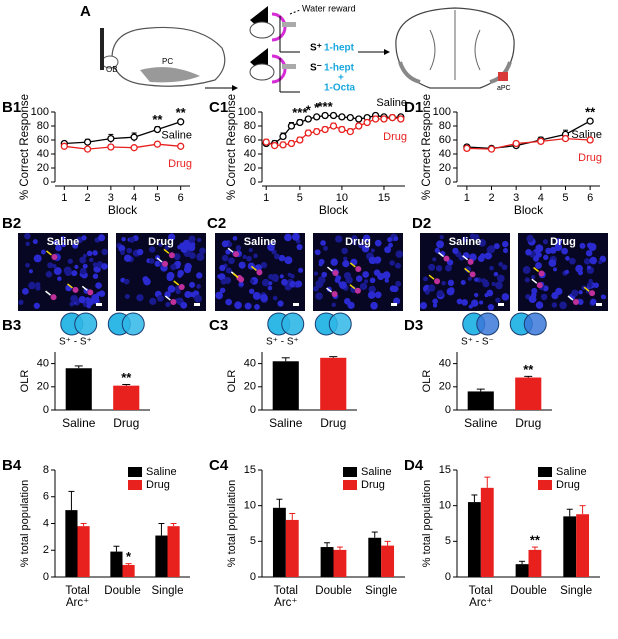  Describe the element at coordinates (64, 198) in the screenshot. I see `x-tick-label: 1` at that location.